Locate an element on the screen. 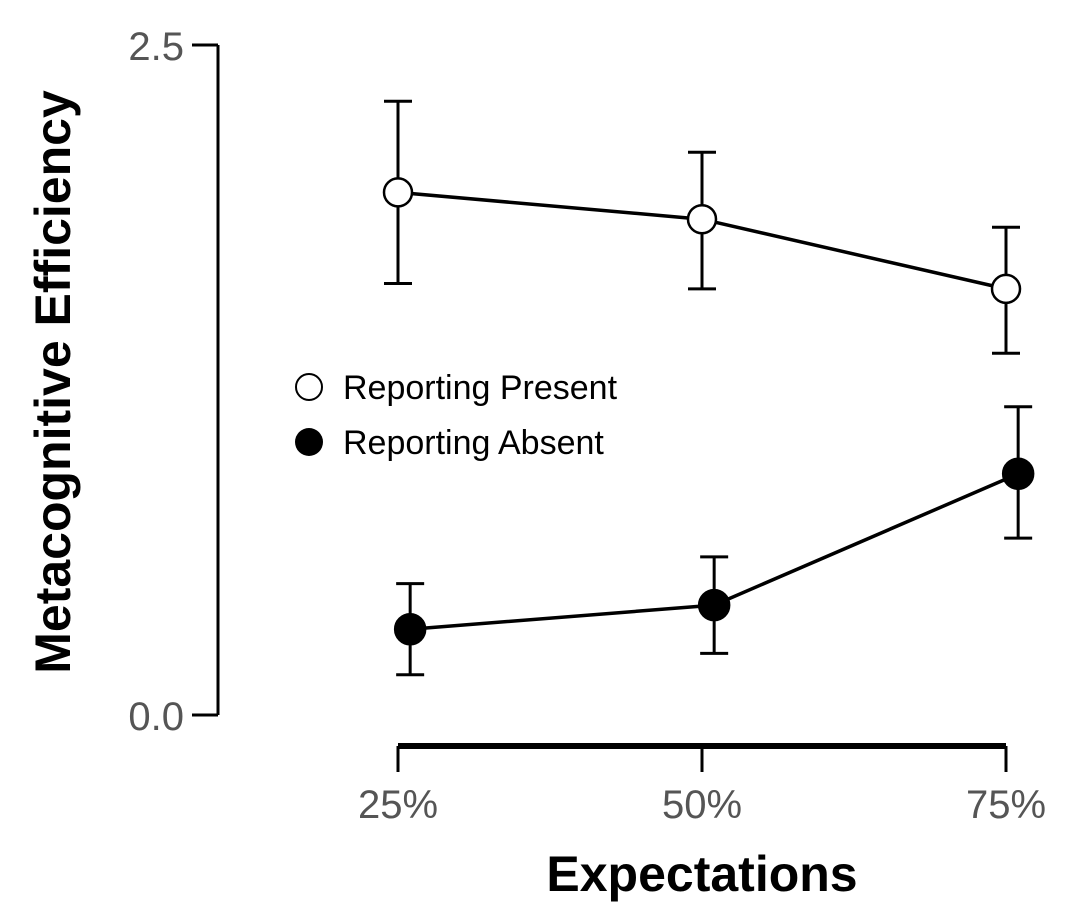 The height and width of the screenshot is (919, 1074). legend: Reporting Present Reporting Absent is located at coordinates (456, 415).